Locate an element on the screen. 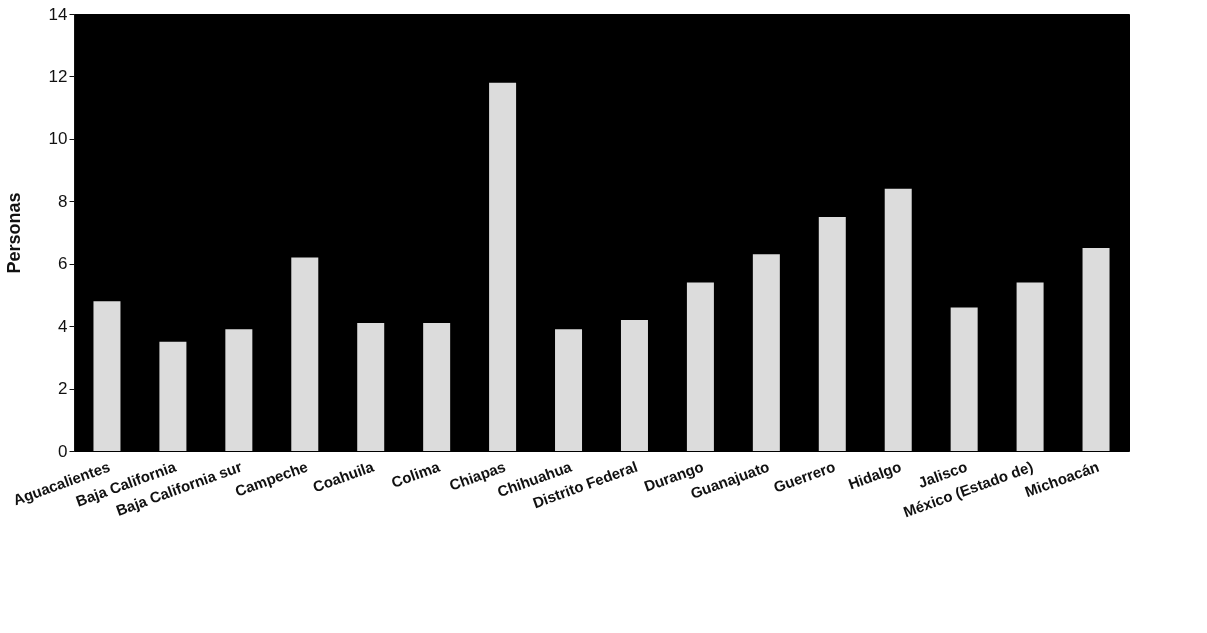  y-tick-label: 12 is located at coordinates (58, 76).